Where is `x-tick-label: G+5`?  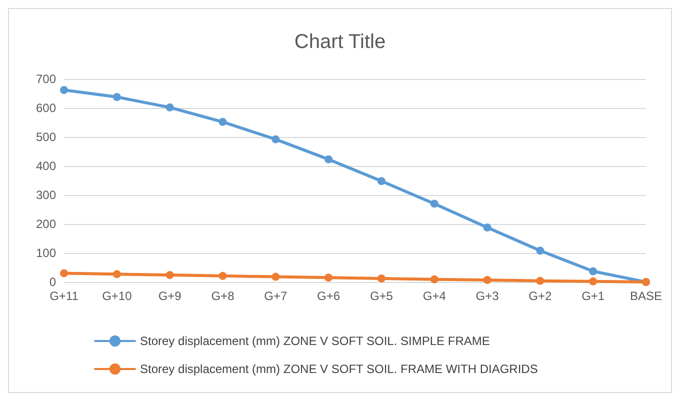
x-tick-label: G+5 is located at coordinates (382, 296).